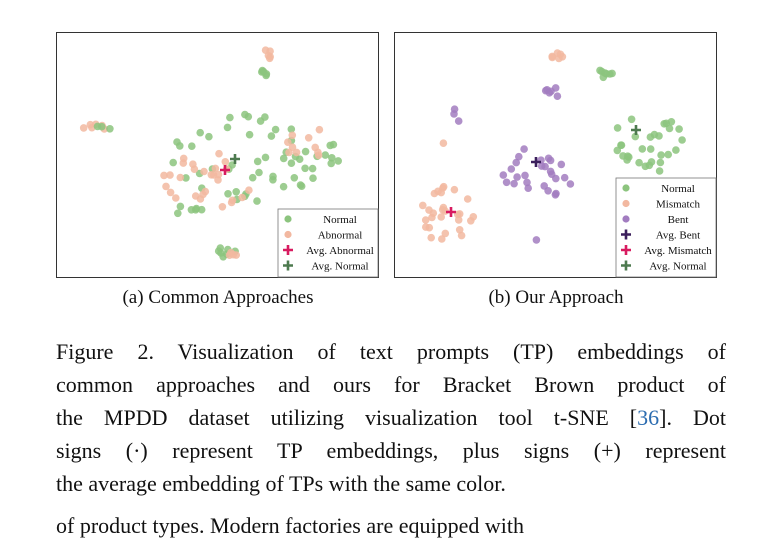 The image size is (781, 539). Describe the element at coordinates (648, 417) in the screenshot. I see `citation-link: 36` at that location.